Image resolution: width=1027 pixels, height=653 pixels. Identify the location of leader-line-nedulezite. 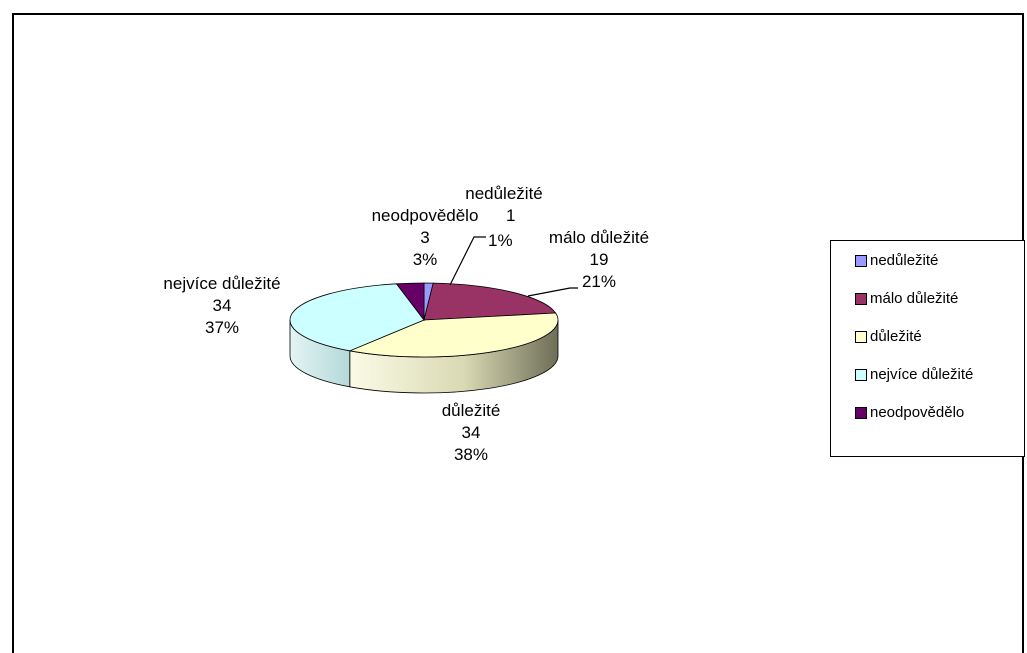
(467, 261).